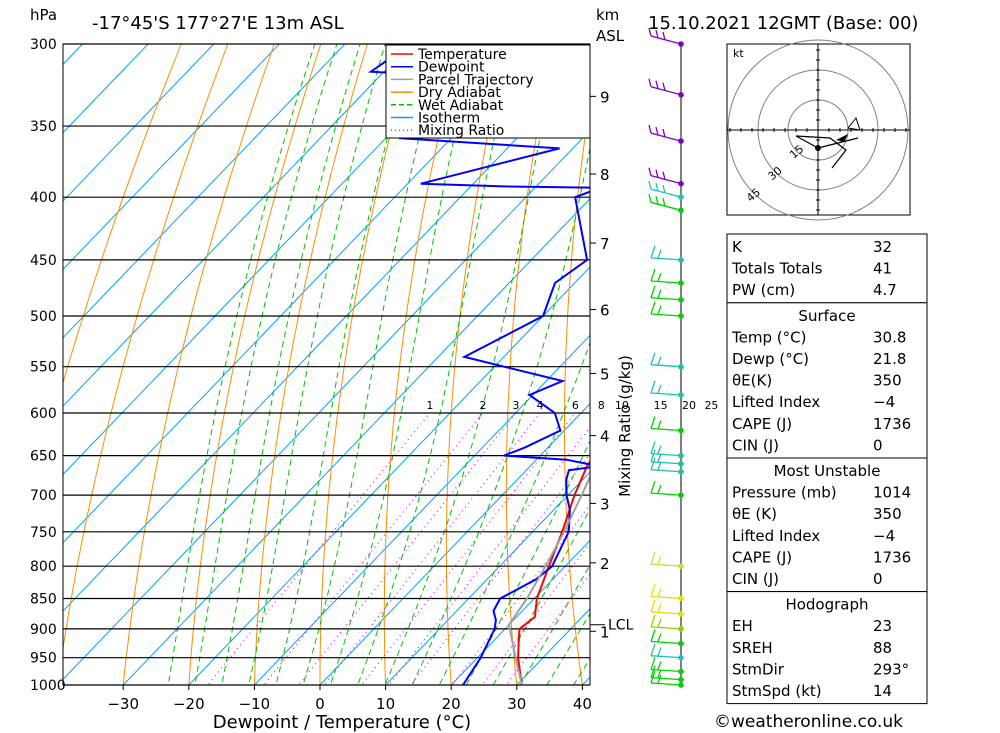 The image size is (1000, 733). What do you see at coordinates (385, 704) in the screenshot?
I see `temperature-tick-label: 10` at bounding box center [385, 704].